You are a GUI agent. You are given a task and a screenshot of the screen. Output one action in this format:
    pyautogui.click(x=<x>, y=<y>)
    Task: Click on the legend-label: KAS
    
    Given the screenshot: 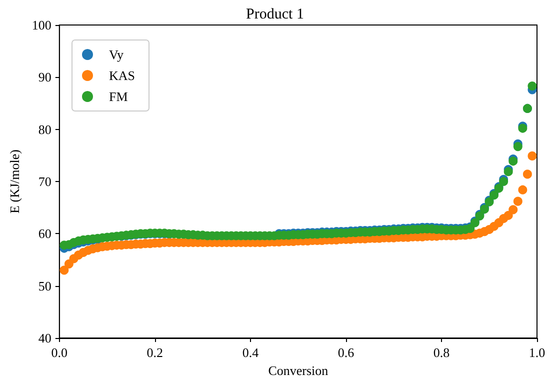 What is the action you would take?
    pyautogui.click(x=122, y=75)
    